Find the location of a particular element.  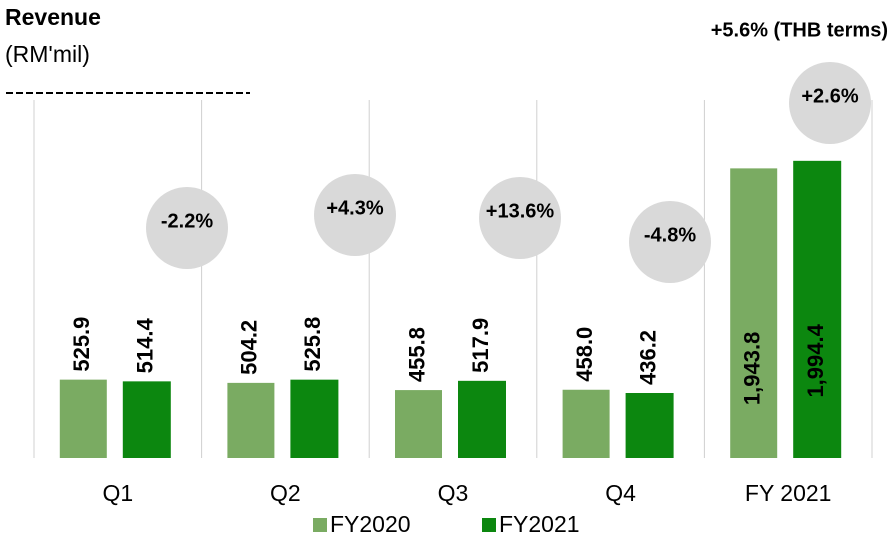

x-tick-label: Q3 is located at coordinates (453, 493).